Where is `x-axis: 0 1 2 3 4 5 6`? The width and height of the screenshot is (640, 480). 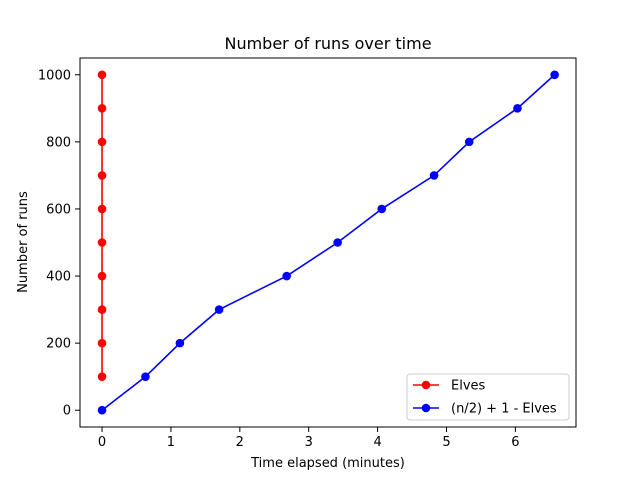 x-axis: 0 1 2 3 4 5 6 is located at coordinates (309, 438).